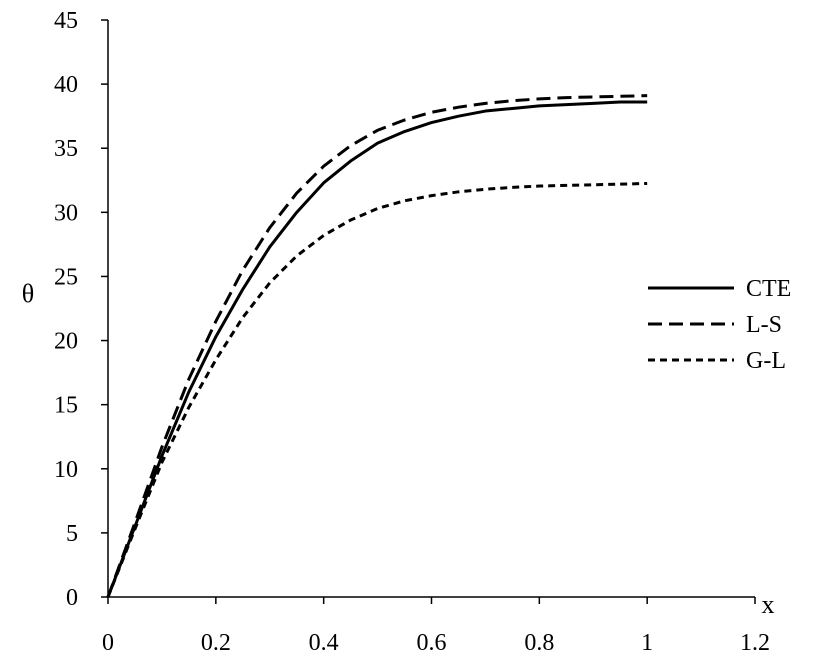 Image resolution: width=822 pixels, height=665 pixels. Describe the element at coordinates (768, 604) in the screenshot. I see `x-axis-label: x` at that location.